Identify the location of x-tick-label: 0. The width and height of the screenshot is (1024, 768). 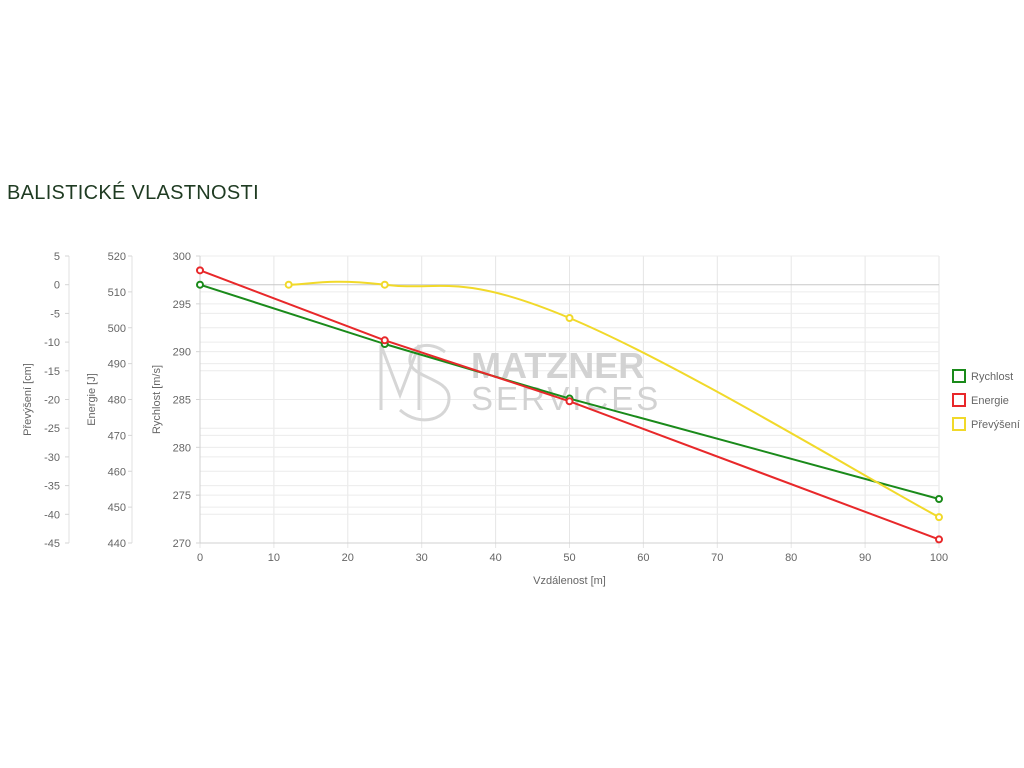
(200, 558).